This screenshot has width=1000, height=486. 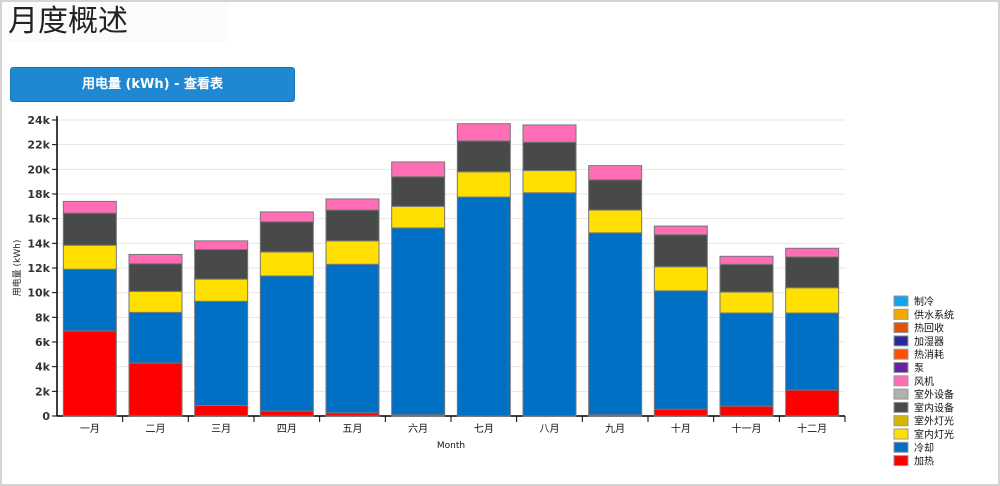 I want to click on x-tick-label: 十二月, so click(x=812, y=428).